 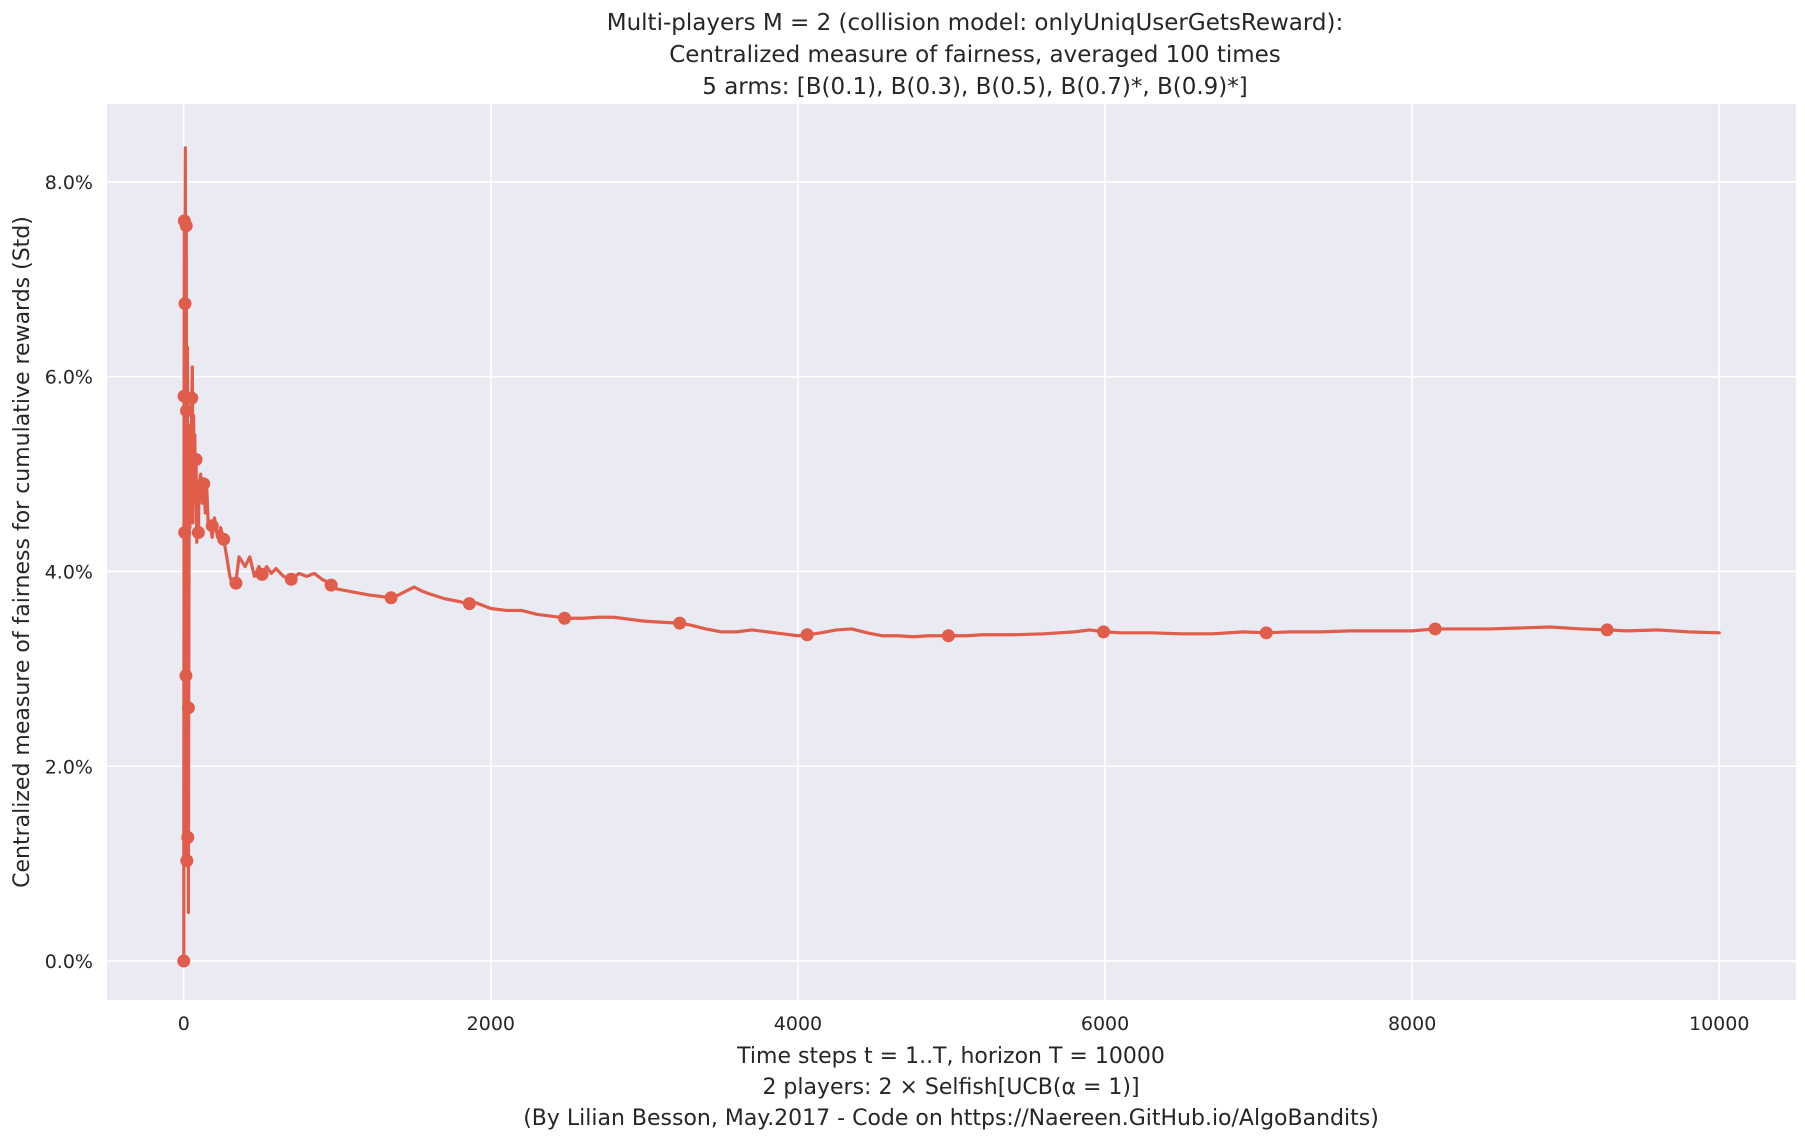 I want to click on x-axis-label-line-2: 2 players: 2 × Selfish[UCB(α = 1)], so click(x=950, y=1087).